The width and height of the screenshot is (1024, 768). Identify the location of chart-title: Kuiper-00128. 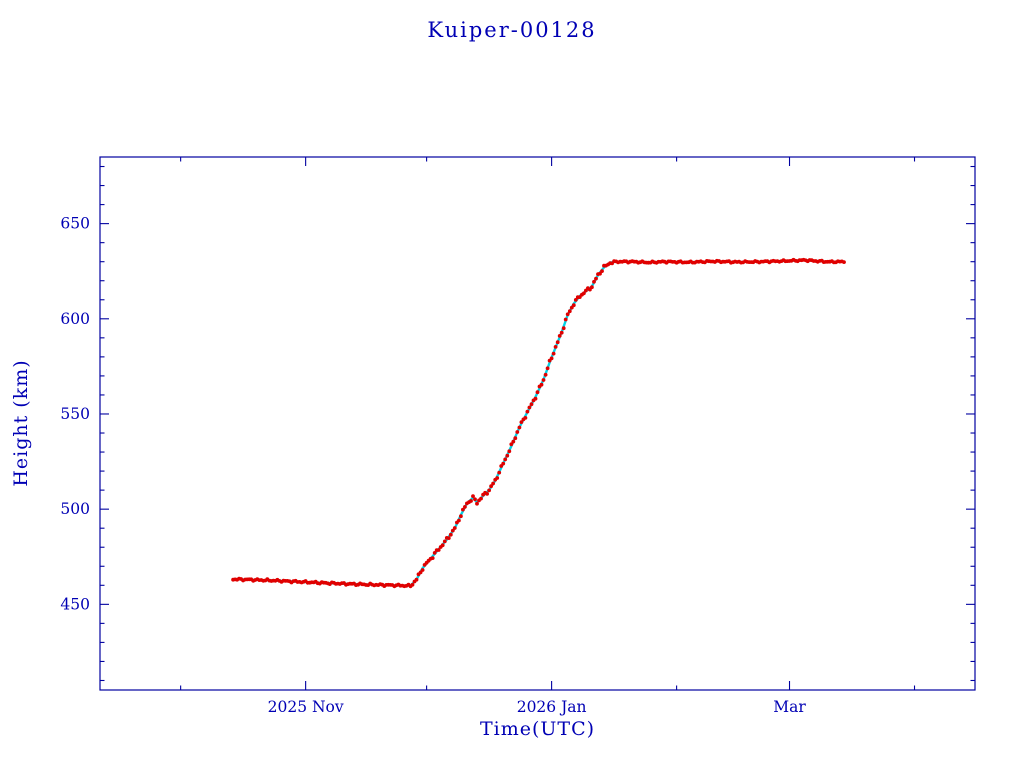
(512, 30).